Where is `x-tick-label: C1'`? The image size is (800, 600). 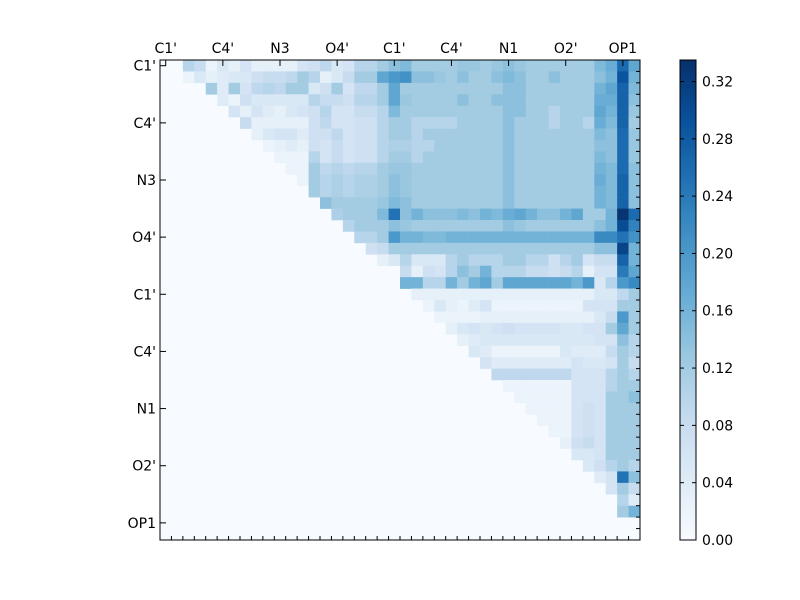 x-tick-label: C1' is located at coordinates (394, 49).